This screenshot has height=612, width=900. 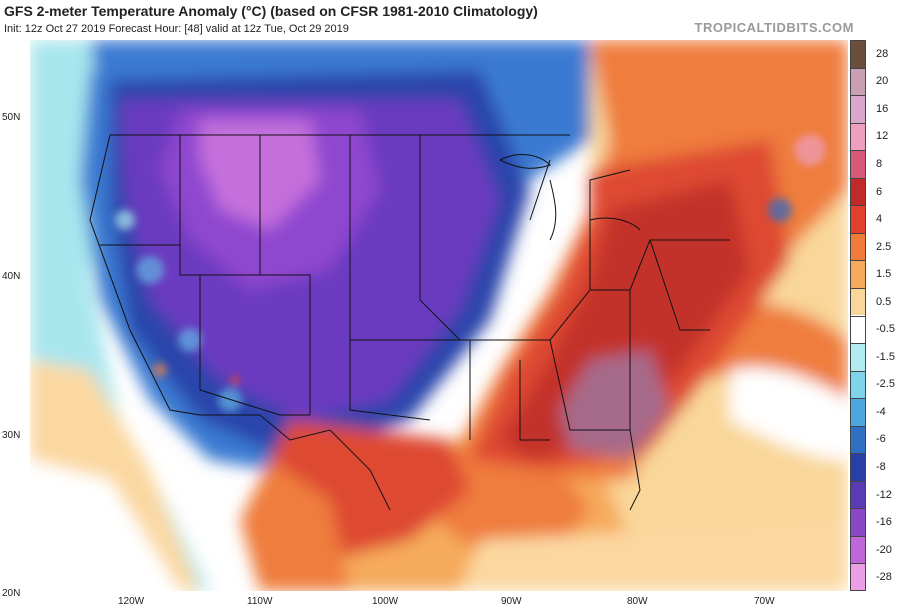 What do you see at coordinates (884, 522) in the screenshot?
I see `colorbar-label: -16` at bounding box center [884, 522].